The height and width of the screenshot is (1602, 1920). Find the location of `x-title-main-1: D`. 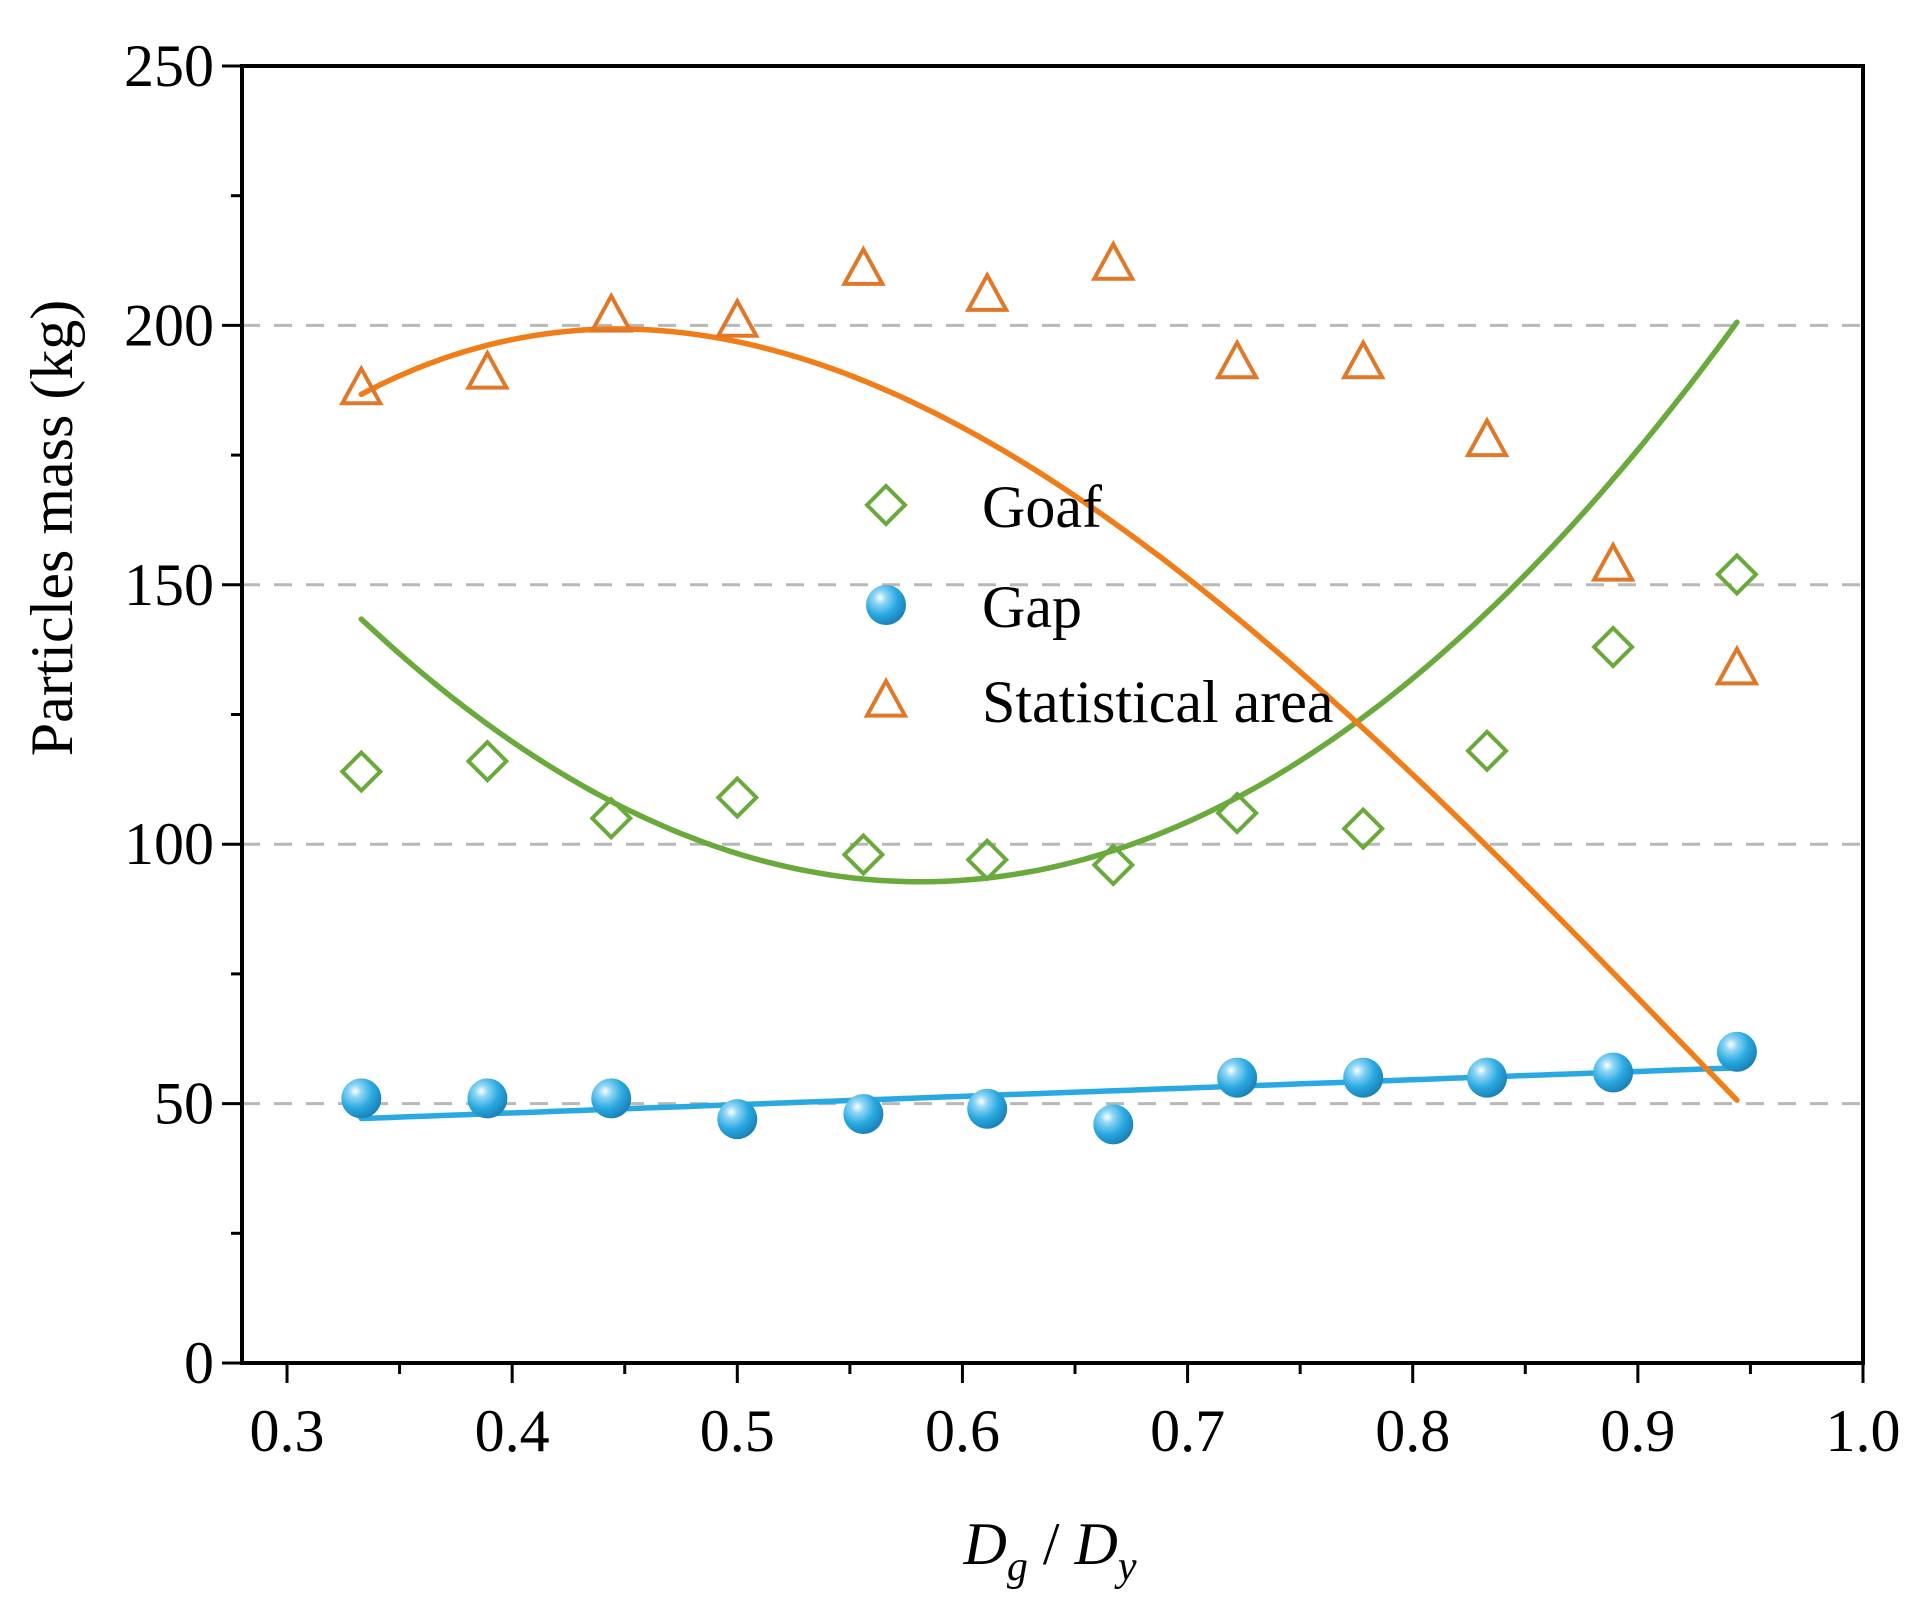

x-title-main-1: D is located at coordinates (984, 1544).